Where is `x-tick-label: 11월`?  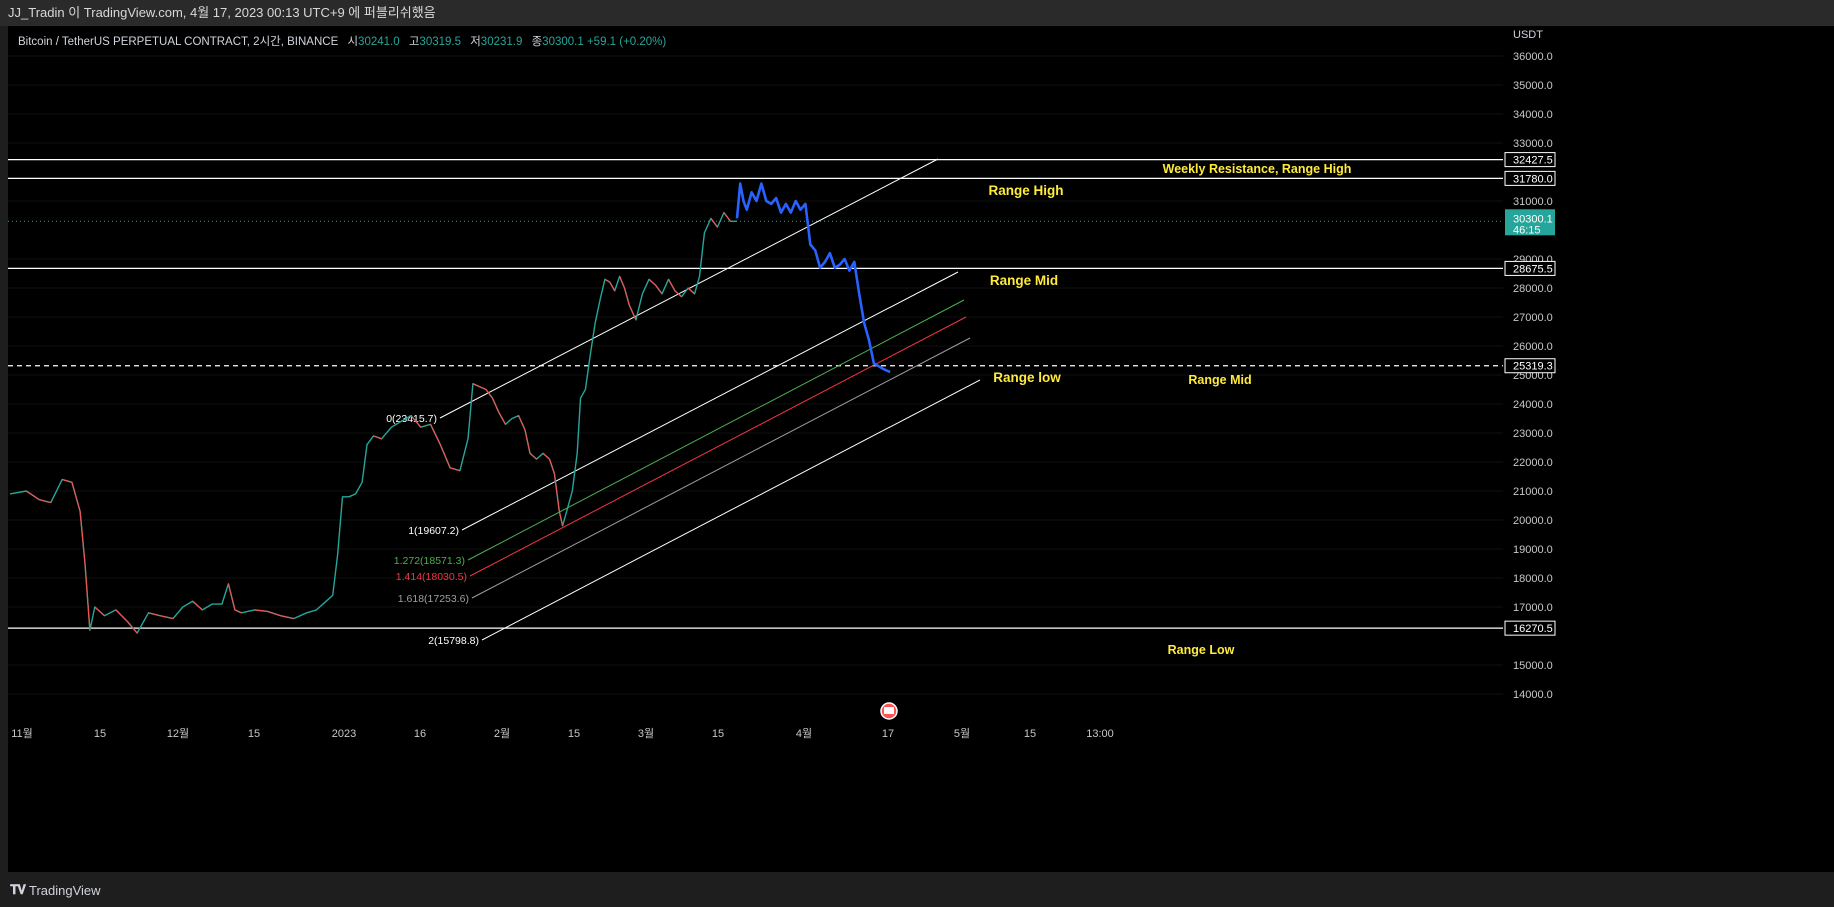 x-tick-label: 11월 is located at coordinates (22, 733).